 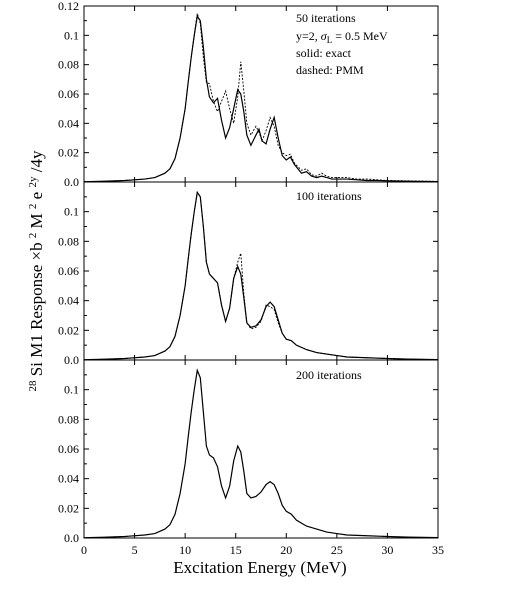 What do you see at coordinates (342, 37) in the screenshot?
I see `annotation-params: y=2, σL = 0.5 MeV` at bounding box center [342, 37].